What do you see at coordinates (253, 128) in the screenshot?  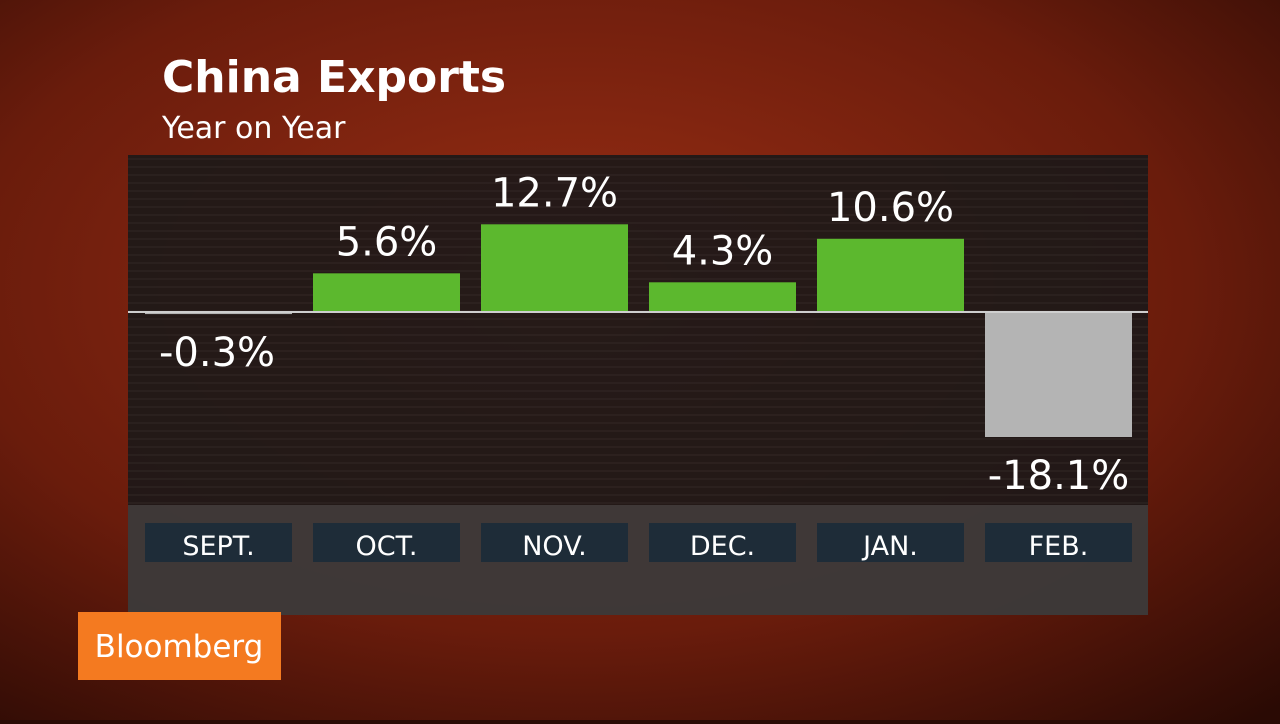 I see `chart-subtitle: Year on Year` at bounding box center [253, 128].